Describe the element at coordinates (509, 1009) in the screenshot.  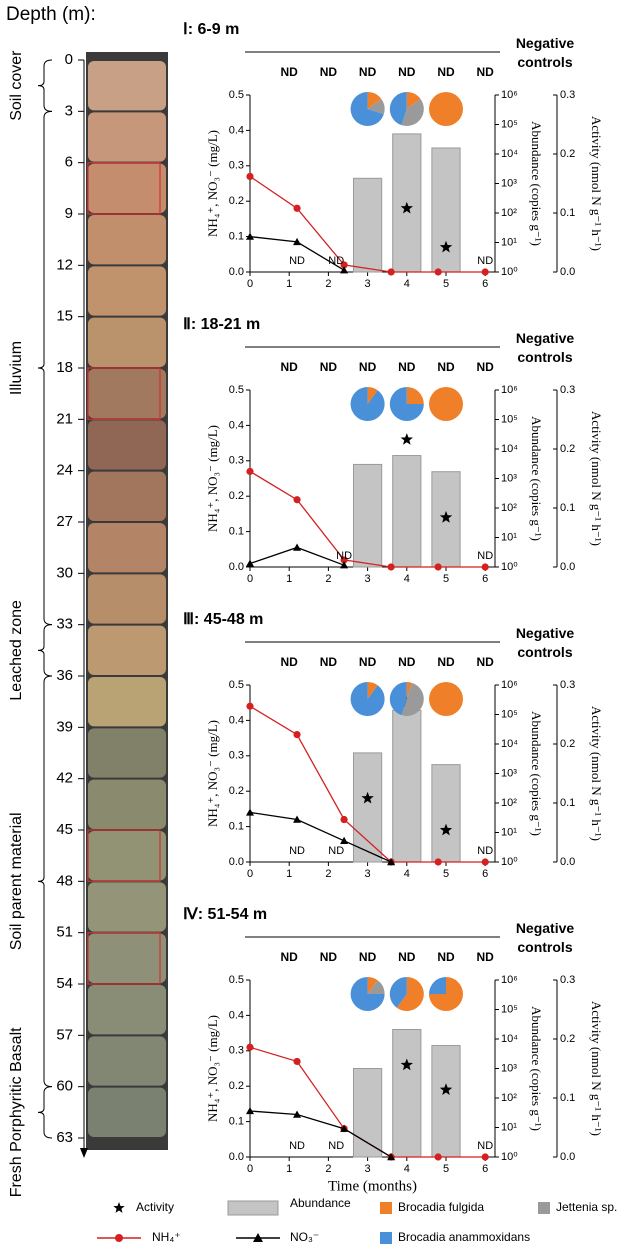
I see `y2-tick-label: 10⁵` at that location.